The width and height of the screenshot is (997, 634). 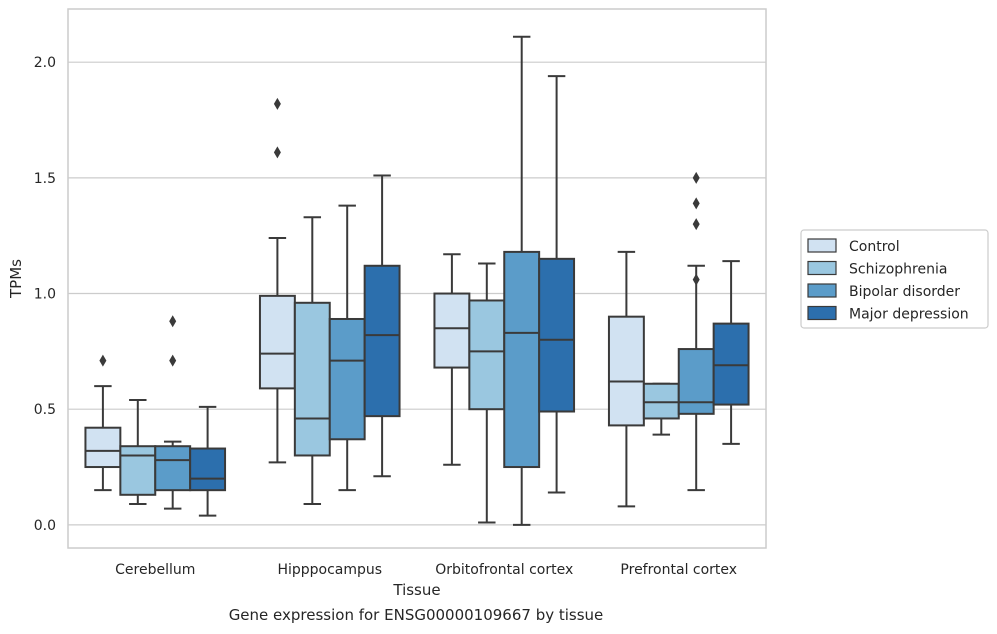 What do you see at coordinates (155, 570) in the screenshot?
I see `x-tick-label: Cerebellum` at bounding box center [155, 570].